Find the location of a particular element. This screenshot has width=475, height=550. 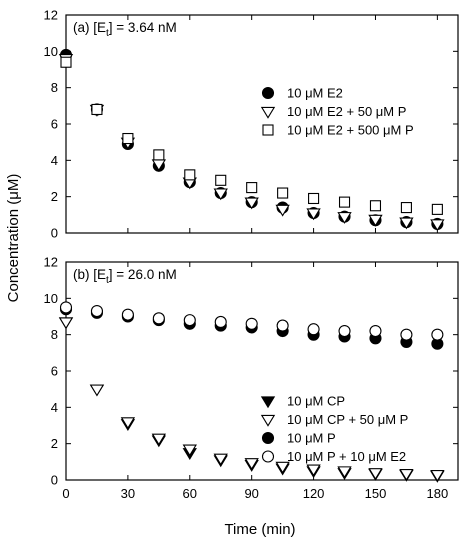

x-tick-label: 180 is located at coordinates (438, 493).